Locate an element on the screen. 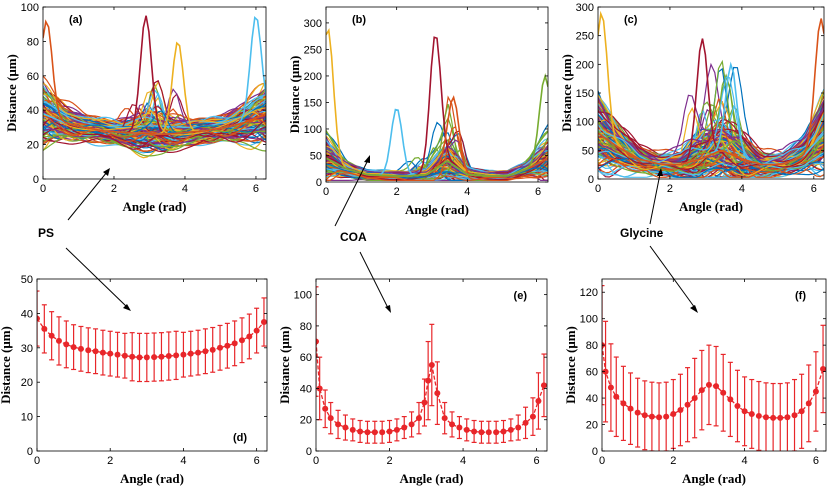 Image resolution: width=830 pixels, height=495 pixels. annotation-glycine-arrow-up is located at coordinates (655, 199).